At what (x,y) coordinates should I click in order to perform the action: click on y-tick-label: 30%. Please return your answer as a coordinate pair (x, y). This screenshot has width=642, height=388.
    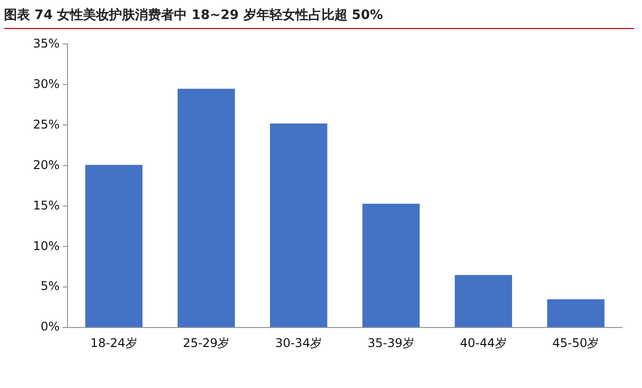
    Looking at the image, I should click on (46, 83).